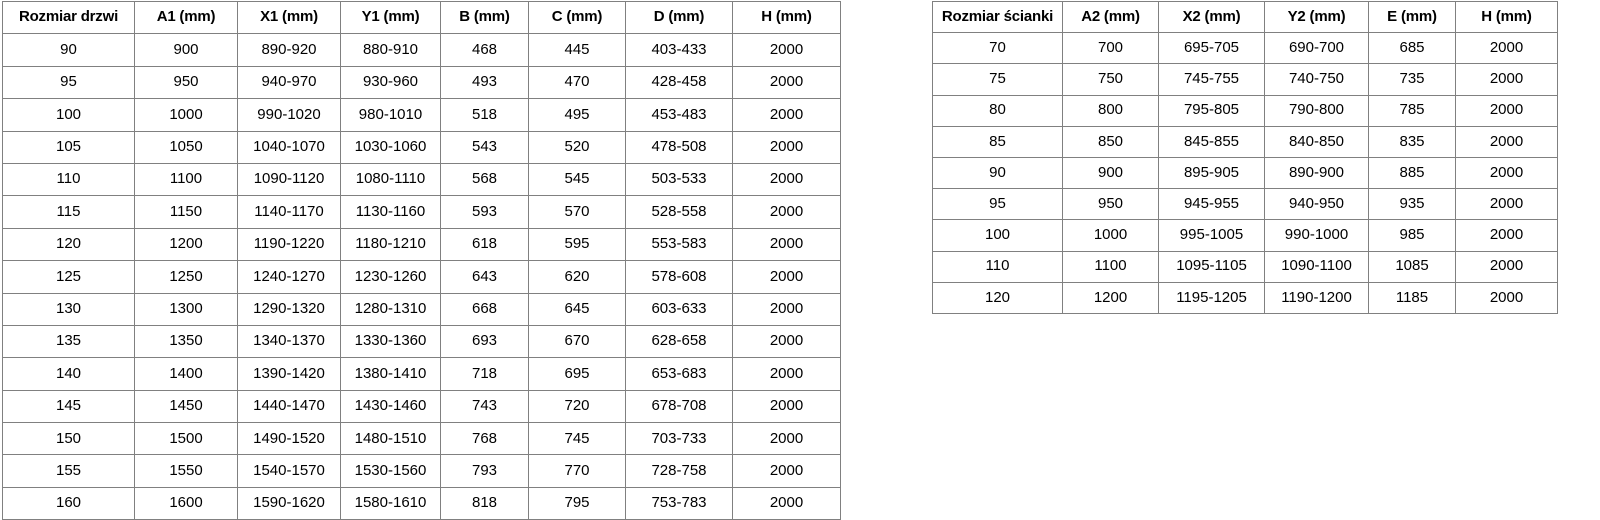 Image resolution: width=1600 pixels, height=520 pixels. Describe the element at coordinates (1316, 204) in the screenshot. I see `cell-r5-c3: 940-950` at that location.